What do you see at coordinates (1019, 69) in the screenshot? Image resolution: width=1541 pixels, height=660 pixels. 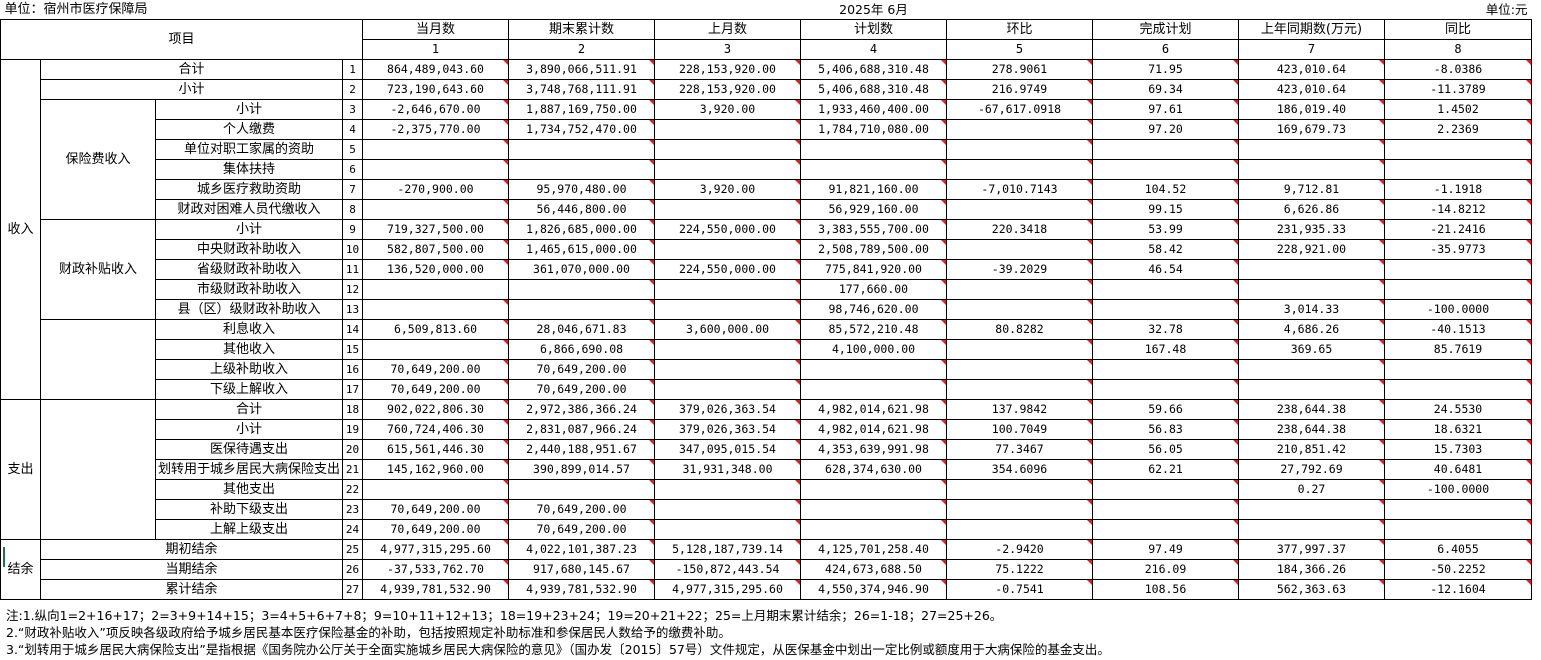 I see `value-cell: 278.9061` at bounding box center [1019, 69].